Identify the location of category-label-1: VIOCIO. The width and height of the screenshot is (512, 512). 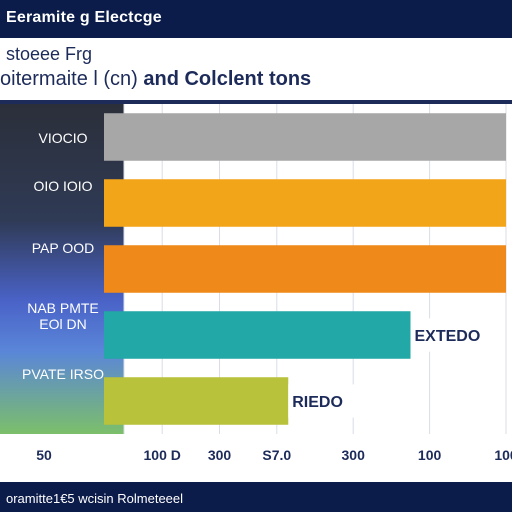
(63, 138).